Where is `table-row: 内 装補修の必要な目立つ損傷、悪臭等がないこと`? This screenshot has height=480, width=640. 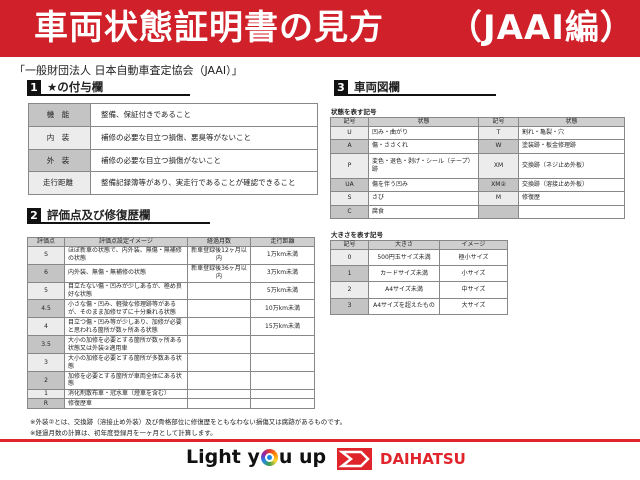
table-row: 内 装補修の必要な目立つ損傷、悪臭等がないこと is located at coordinates (173, 137).